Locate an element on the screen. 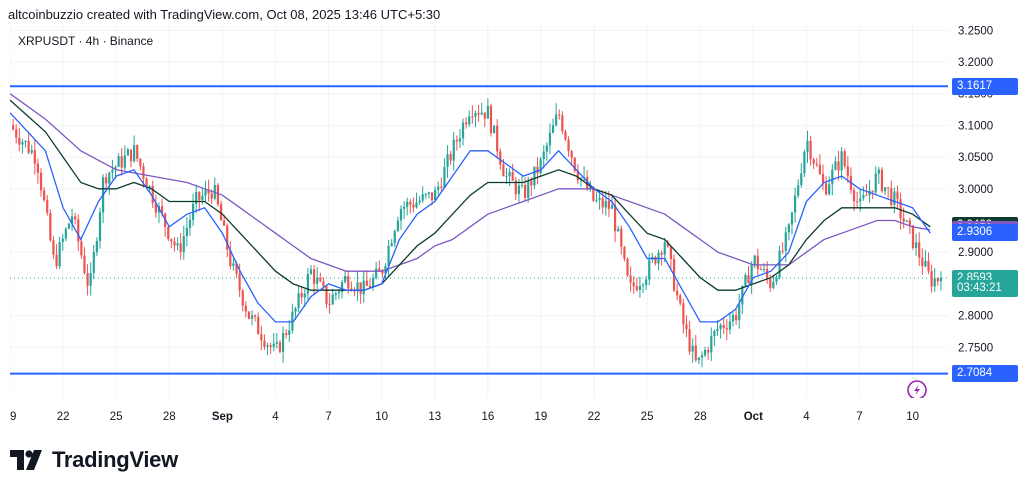 The image size is (1024, 487). price-tick-label-0: 3.2500 is located at coordinates (975, 31).